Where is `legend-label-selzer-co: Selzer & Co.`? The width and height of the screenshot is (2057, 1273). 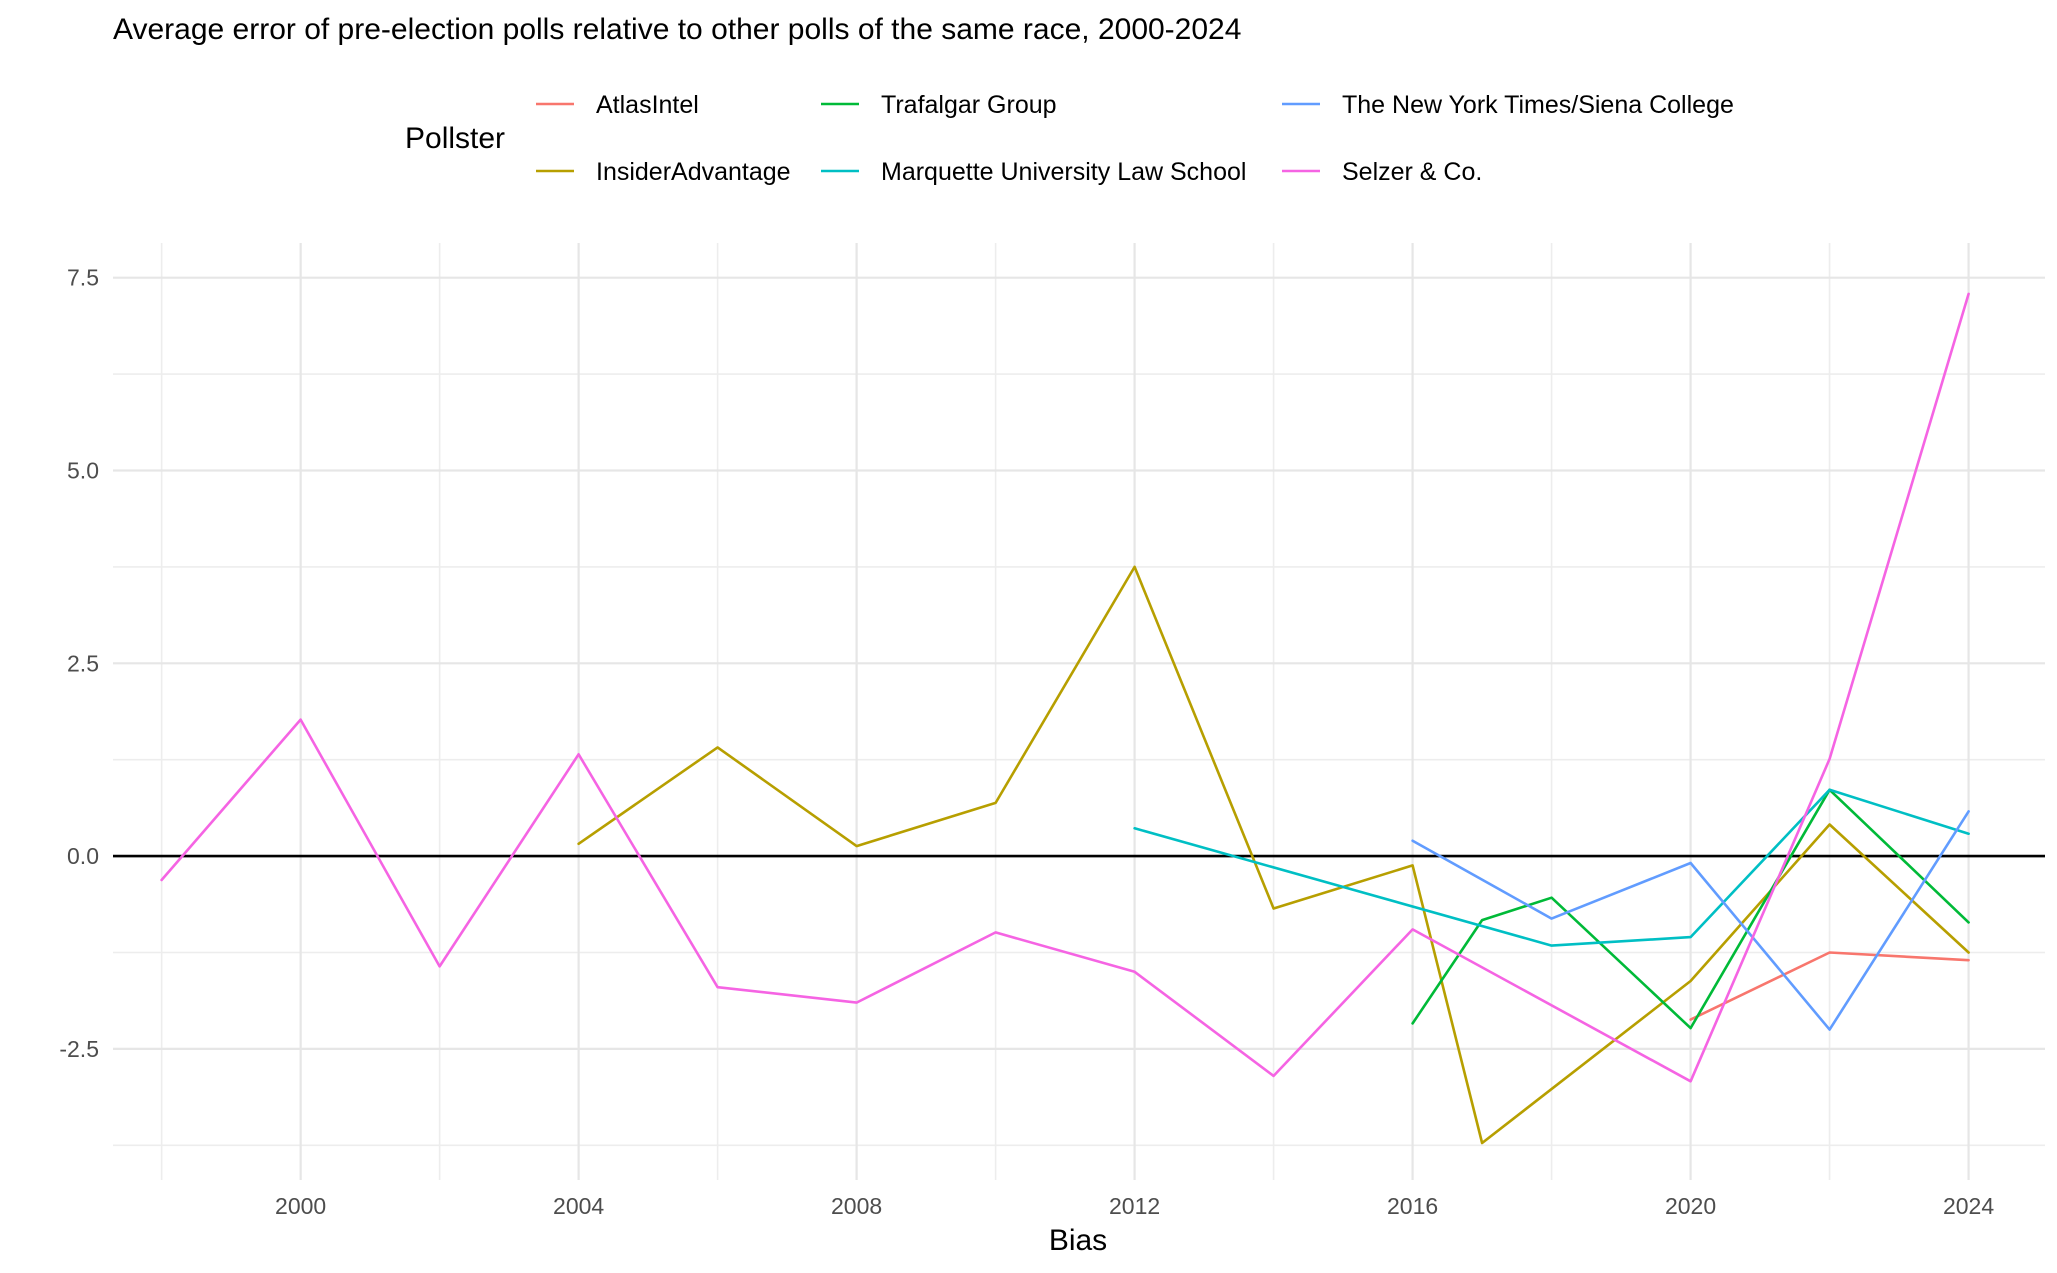
legend-label-selzer-co: Selzer & Co. is located at coordinates (1412, 172).